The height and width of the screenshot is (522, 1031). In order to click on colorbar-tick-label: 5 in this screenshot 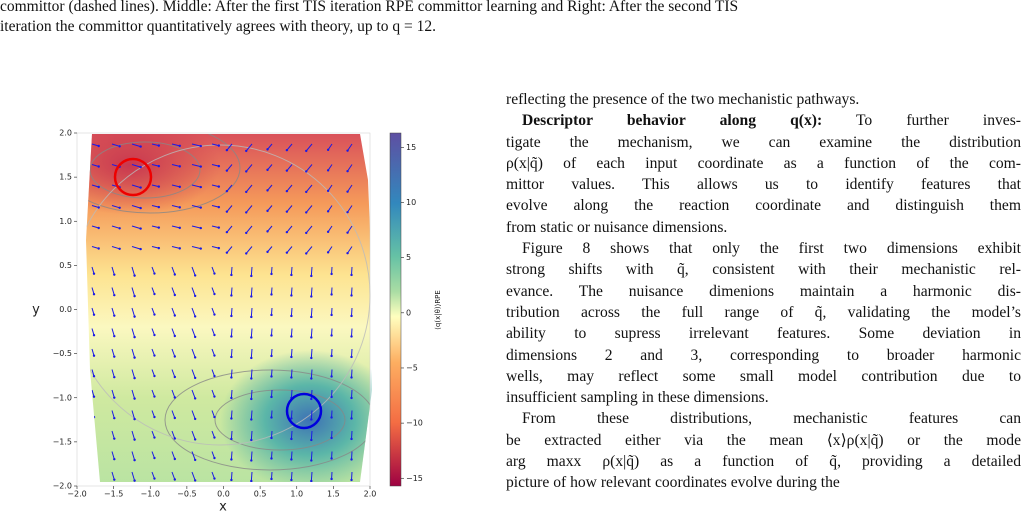, I will do `click(408, 257)`.